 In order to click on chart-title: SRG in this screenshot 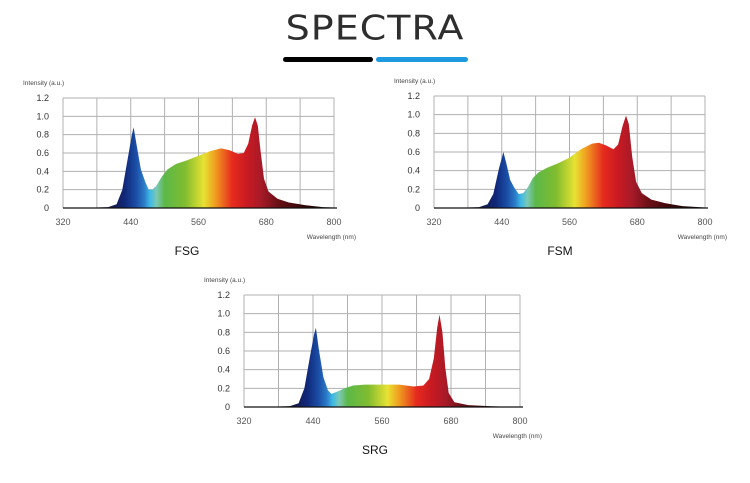, I will do `click(375, 450)`.